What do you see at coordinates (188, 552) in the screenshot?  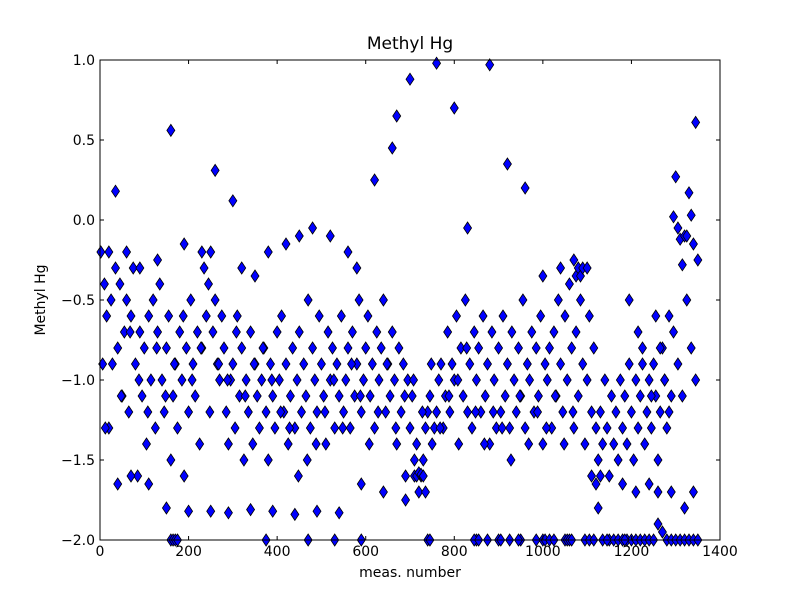 I see `x-tick-label: 200` at bounding box center [188, 552].